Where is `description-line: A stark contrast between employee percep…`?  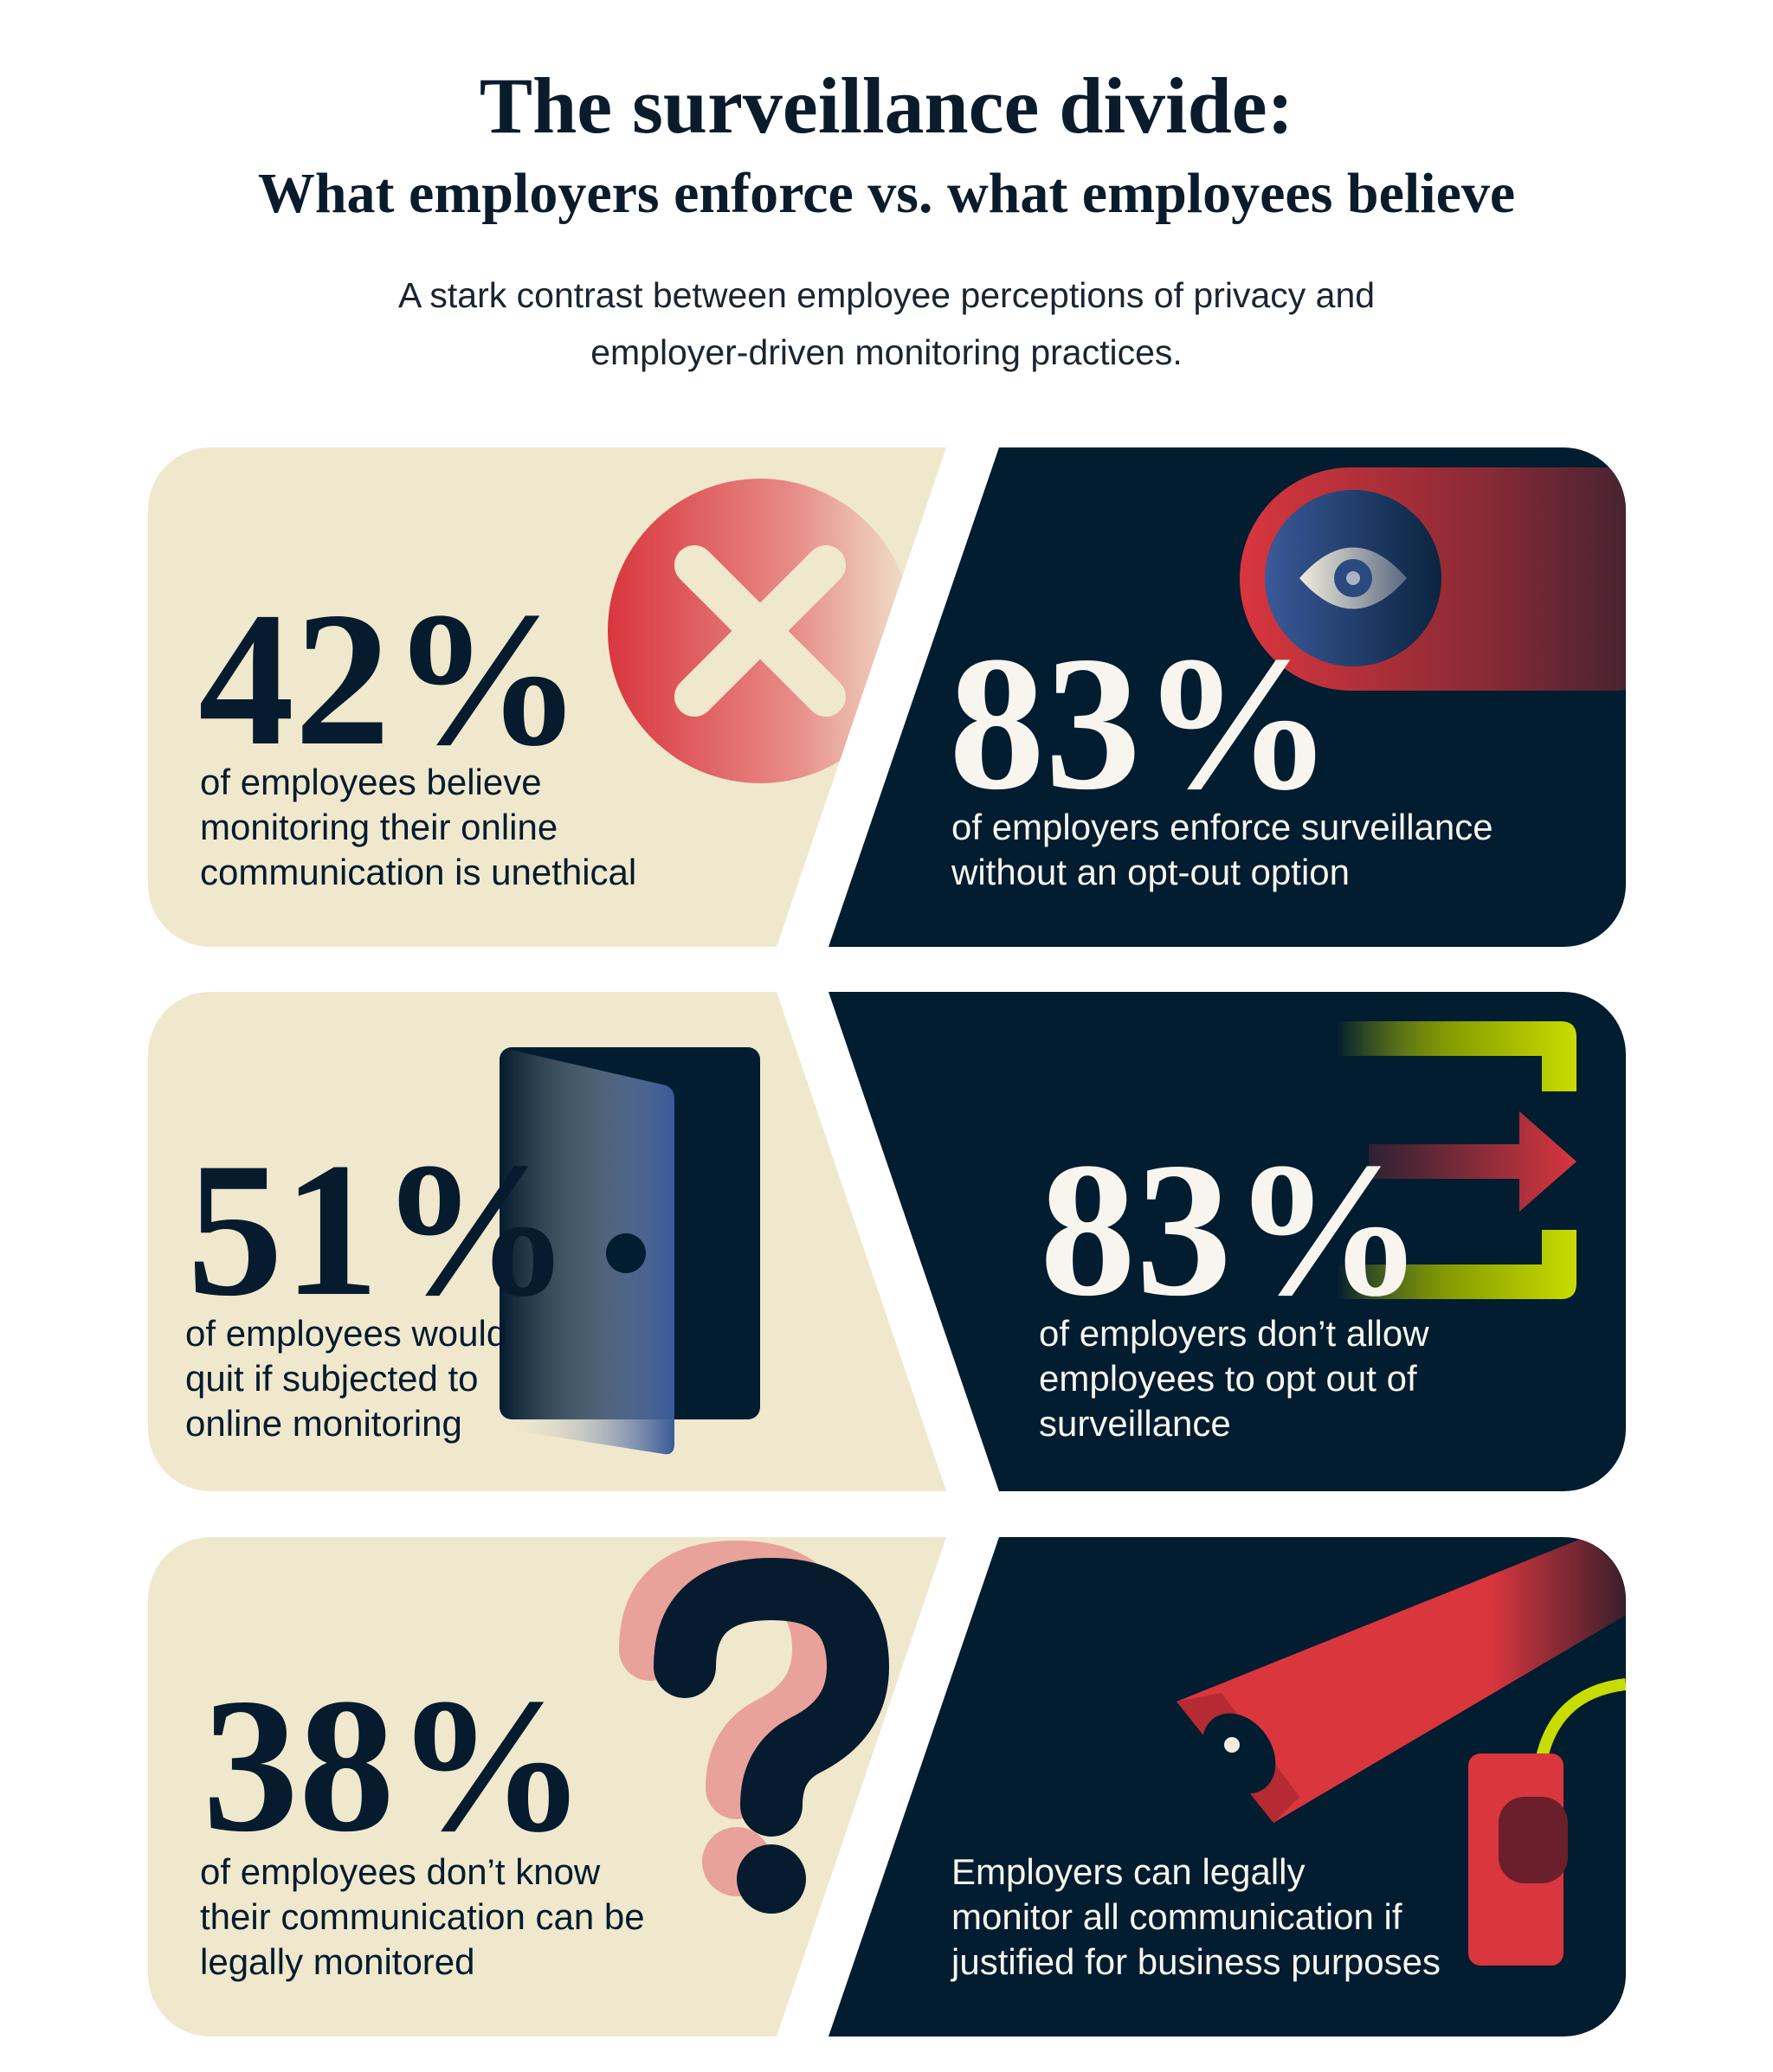
description-line: A stark contrast between employee percep… is located at coordinates (886, 295).